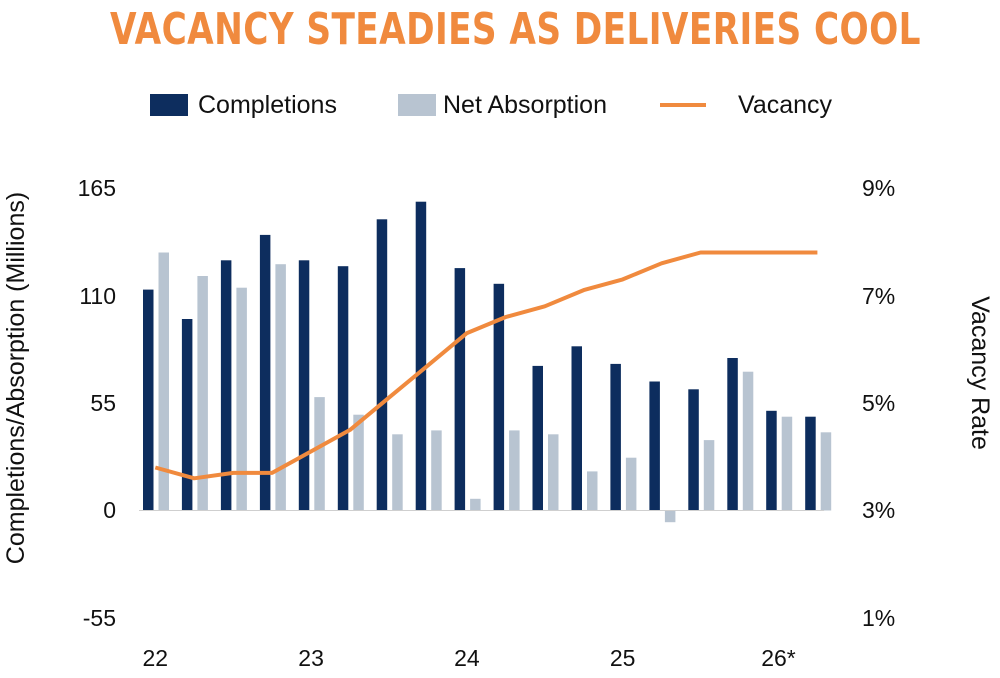 The height and width of the screenshot is (678, 1000). Describe the element at coordinates (16, 378) in the screenshot. I see `y-axis-title: Completions/Absorption (Millions)` at that location.